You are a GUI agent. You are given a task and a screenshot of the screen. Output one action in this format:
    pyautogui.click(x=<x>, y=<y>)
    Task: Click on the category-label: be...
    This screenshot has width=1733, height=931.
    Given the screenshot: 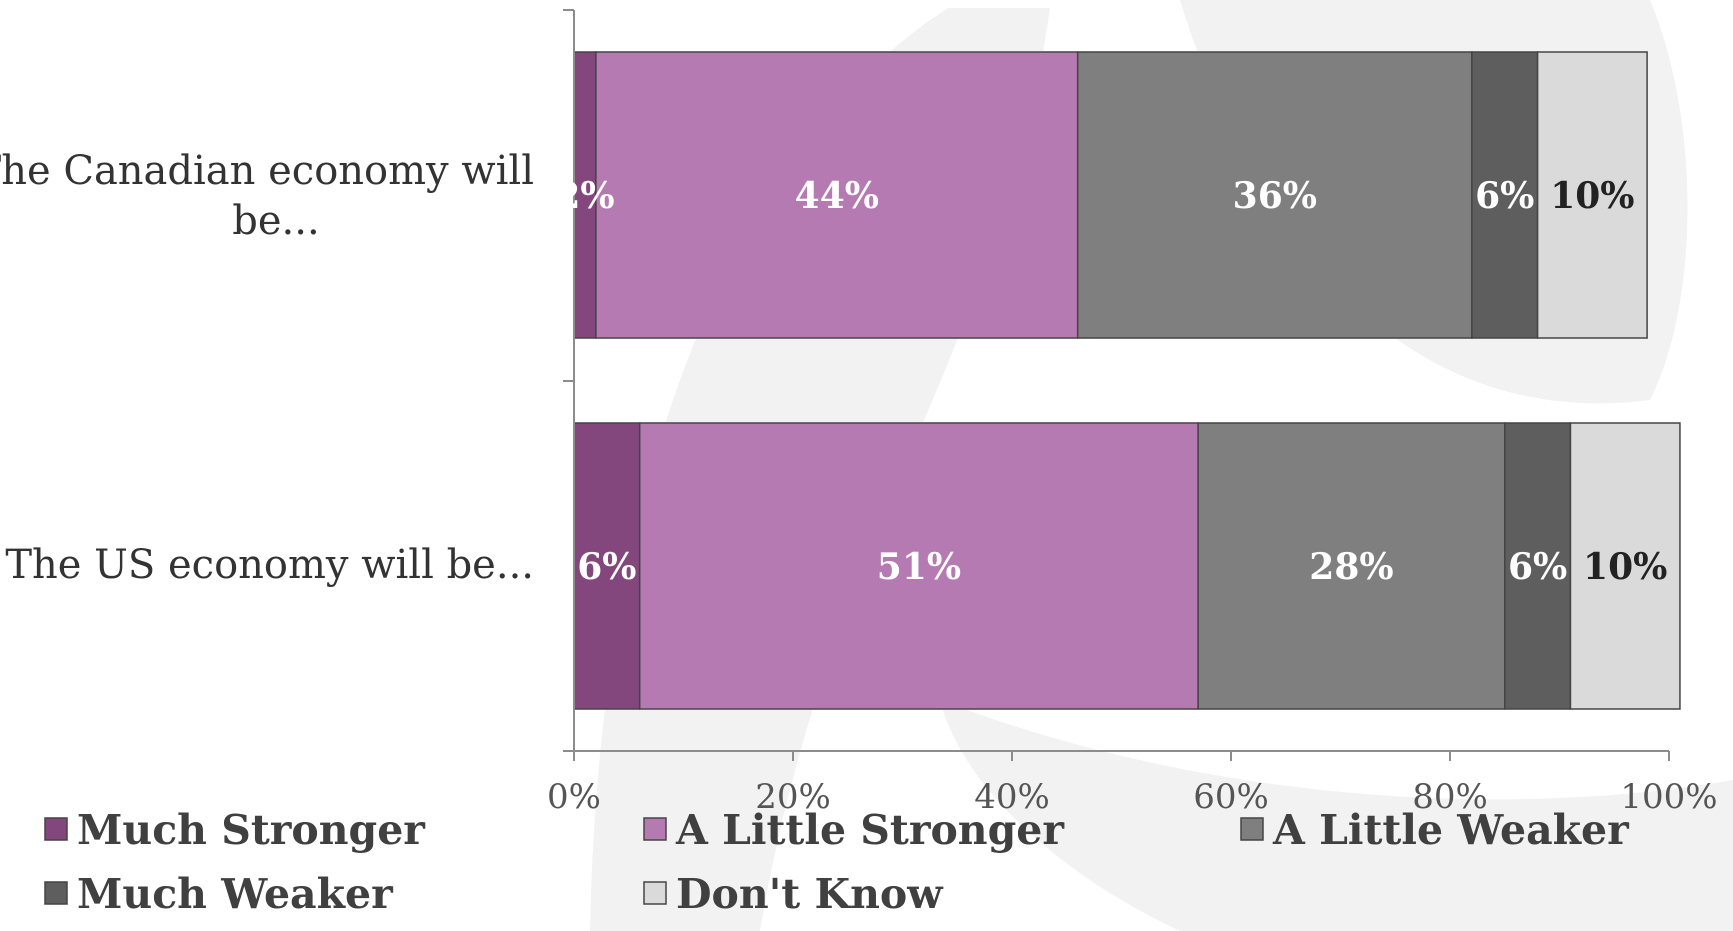 What is the action you would take?
    pyautogui.click(x=275, y=221)
    